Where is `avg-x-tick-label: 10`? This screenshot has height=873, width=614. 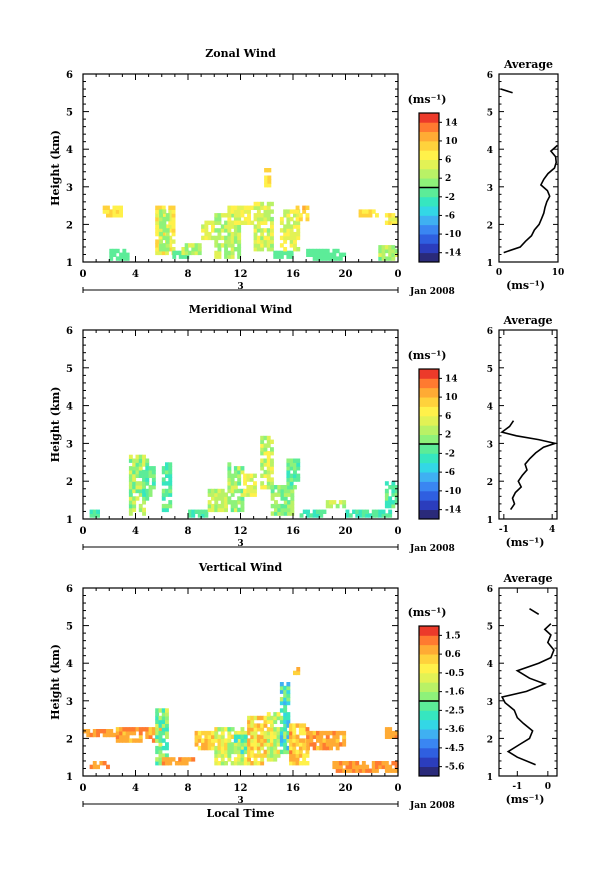 avg-x-tick-label: 10 is located at coordinates (558, 273).